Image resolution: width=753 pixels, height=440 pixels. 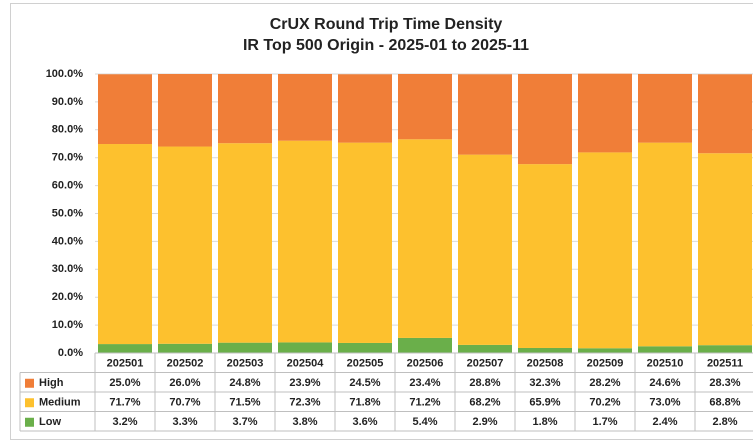 What do you see at coordinates (544, 403) in the screenshot?
I see `data-label: 65.9%` at bounding box center [544, 403].